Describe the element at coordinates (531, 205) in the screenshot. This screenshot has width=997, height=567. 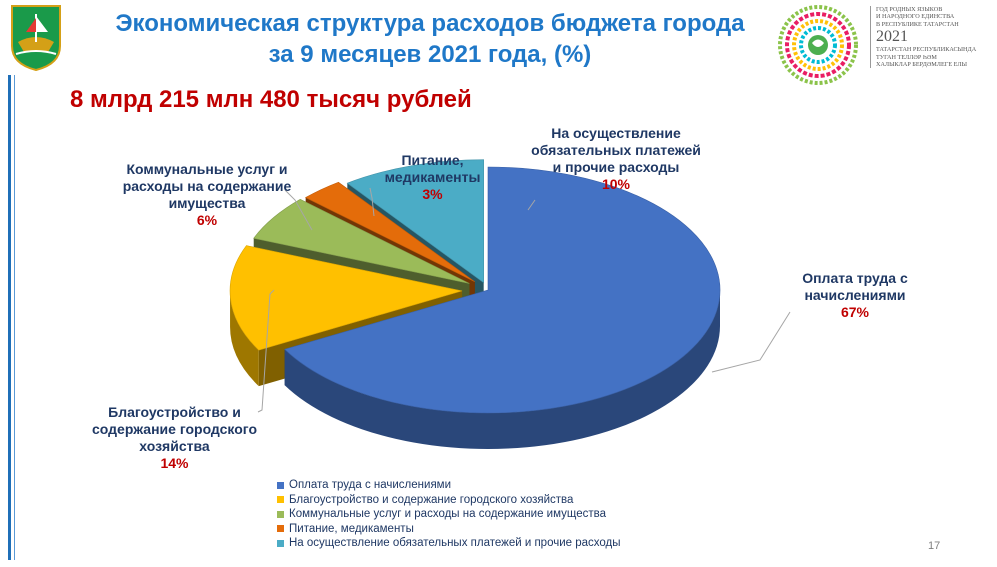
I see `leader-line-other-payments` at that location.